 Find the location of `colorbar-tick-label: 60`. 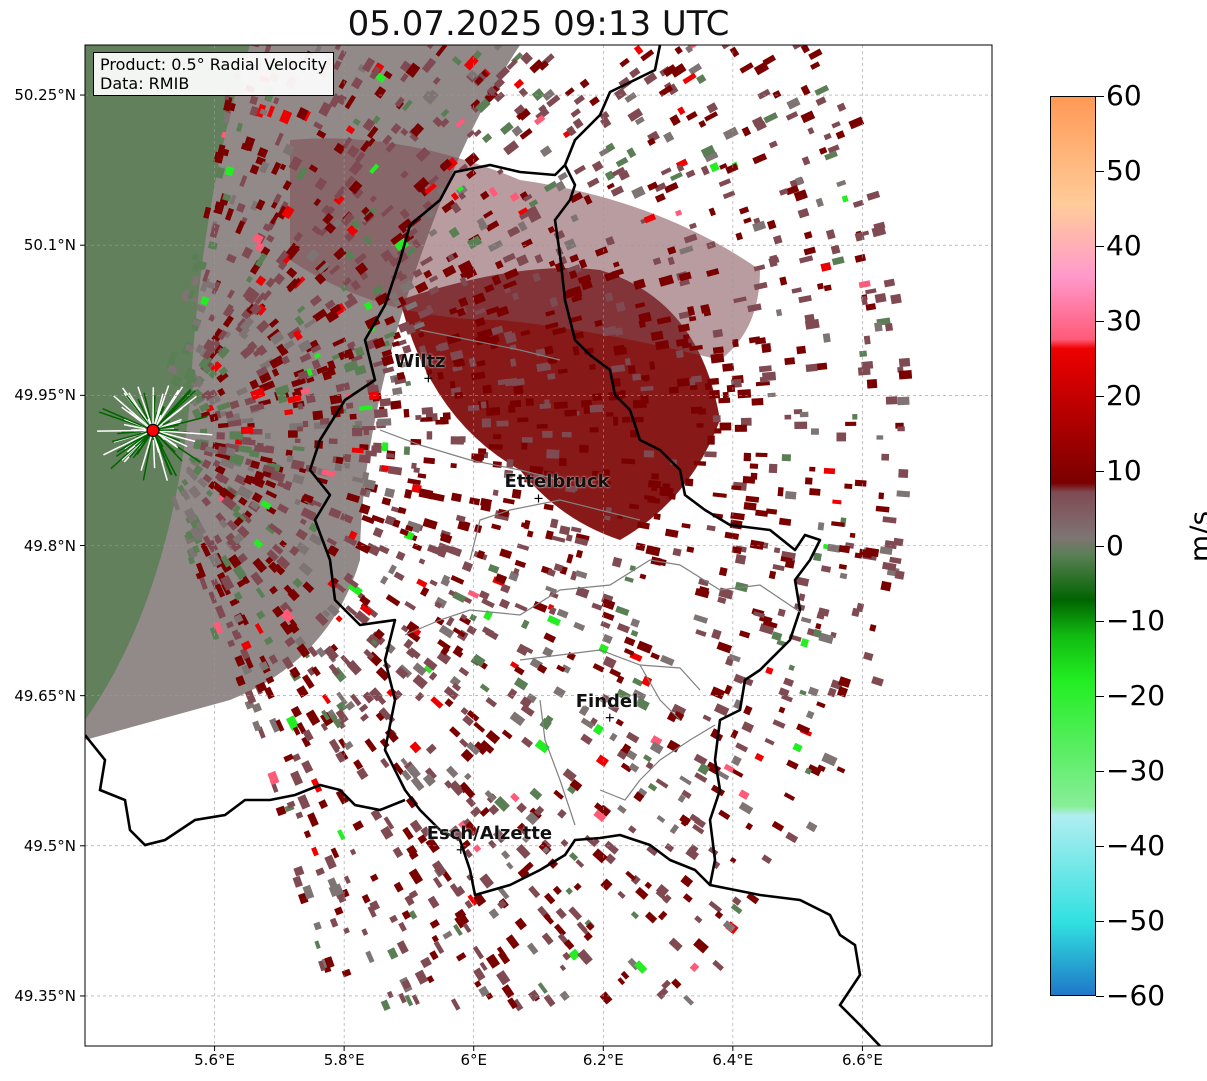

colorbar-tick-label: 60 is located at coordinates (1124, 95).